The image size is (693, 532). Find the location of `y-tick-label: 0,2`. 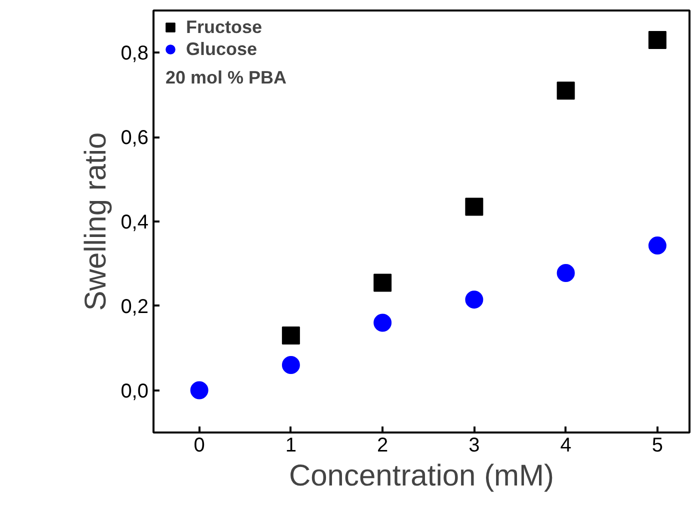

y-tick-label: 0,2 is located at coordinates (134, 307).